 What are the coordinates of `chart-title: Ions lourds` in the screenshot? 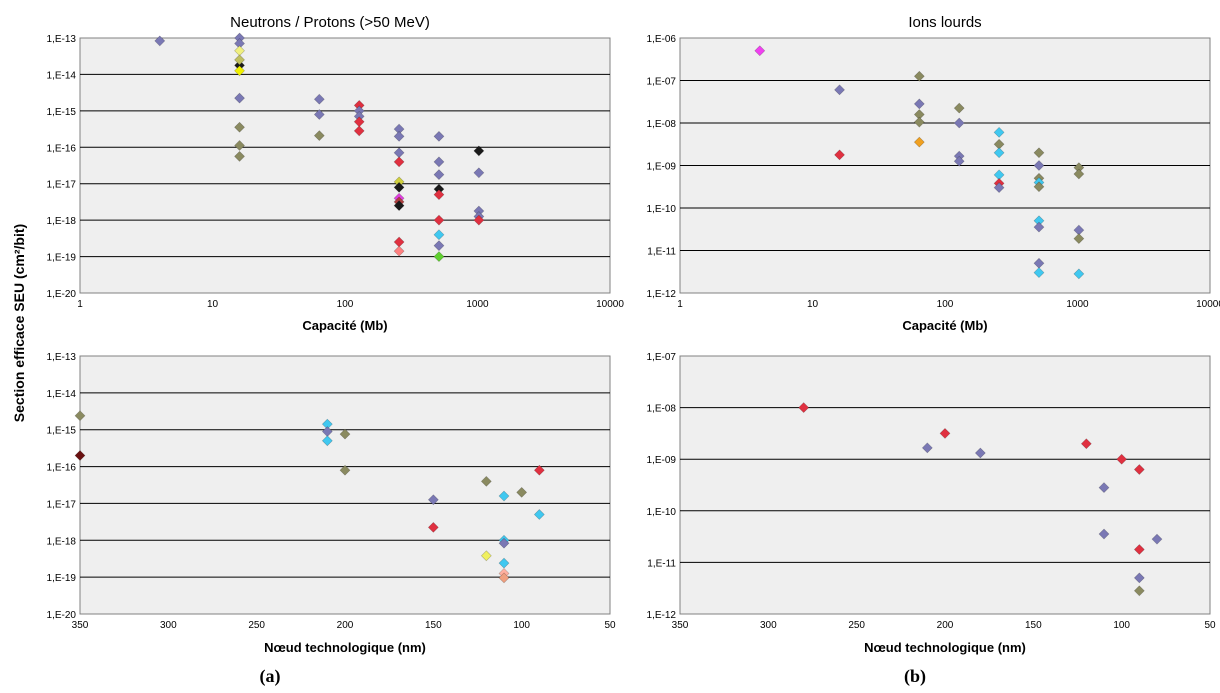 It's located at (944, 22).